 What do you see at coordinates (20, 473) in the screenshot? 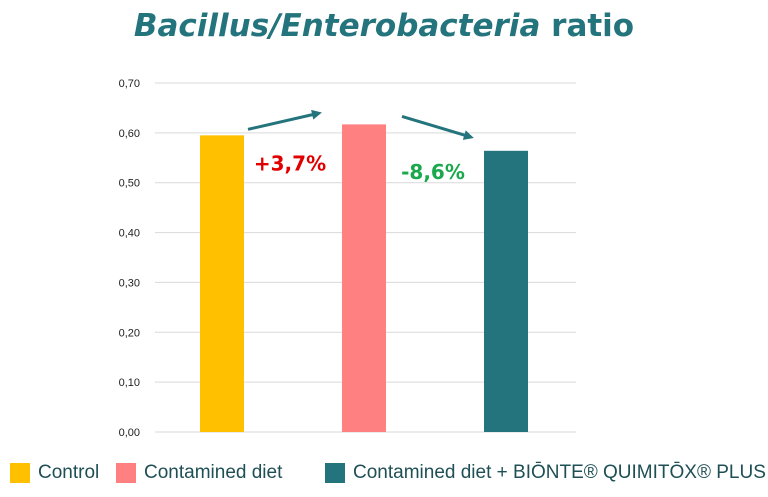
I see `legend-swatch-control` at bounding box center [20, 473].